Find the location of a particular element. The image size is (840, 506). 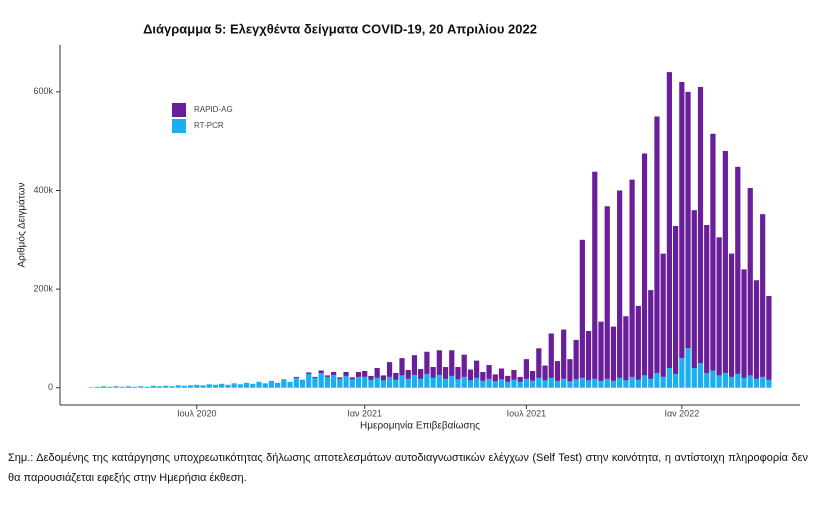

y-axis-label: Αριθμός Δειγμάτων is located at coordinates (22, 224).